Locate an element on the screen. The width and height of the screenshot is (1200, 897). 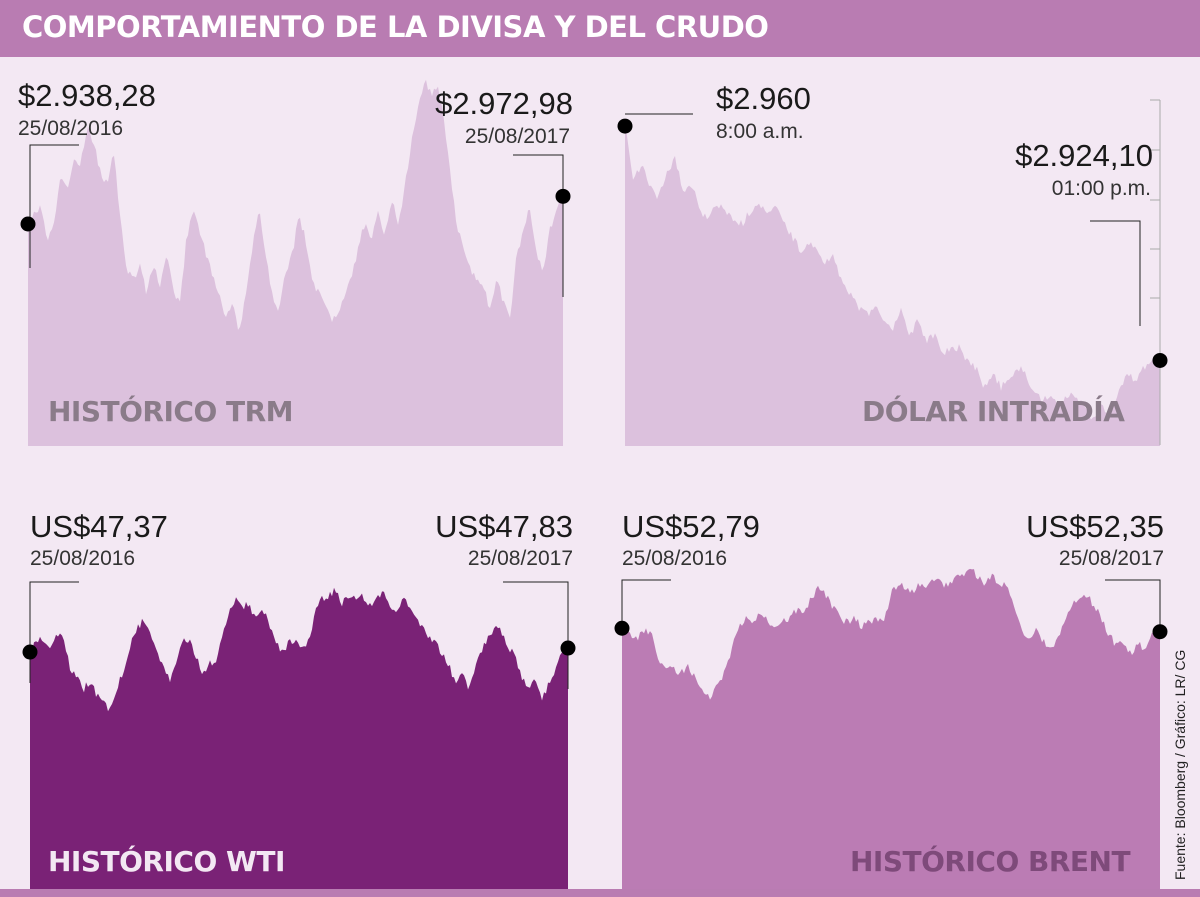
source-credit: Fuente: Bloomberg / Gráfico: LR/ CG is located at coordinates (1180, 764).